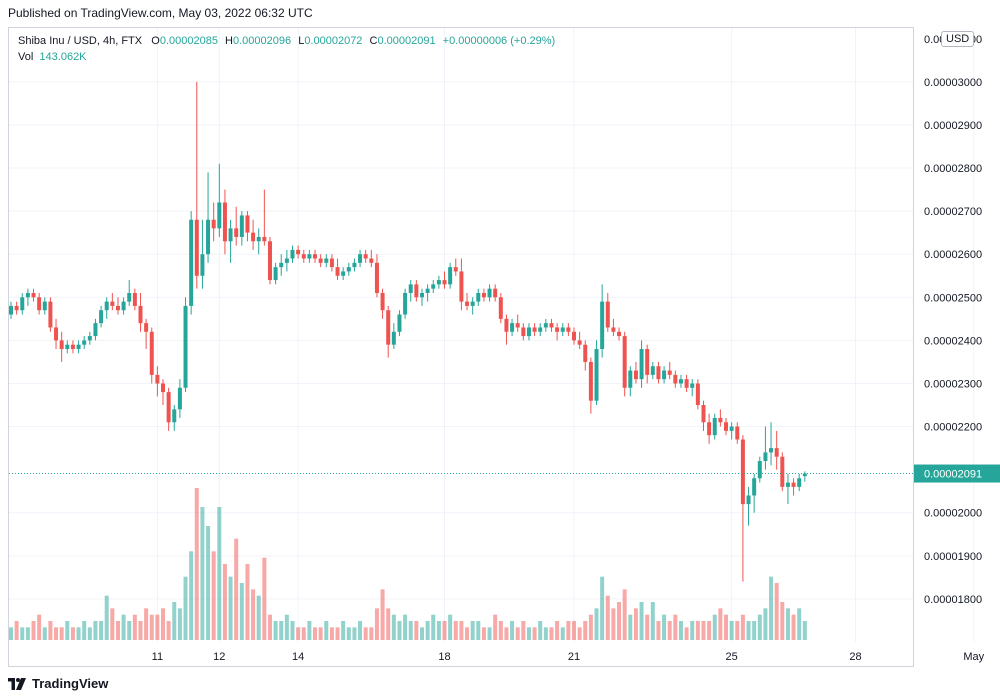 This screenshot has width=1000, height=699. What do you see at coordinates (262, 41) in the screenshot?
I see `legend-high-value: 0.00002096` at bounding box center [262, 41].